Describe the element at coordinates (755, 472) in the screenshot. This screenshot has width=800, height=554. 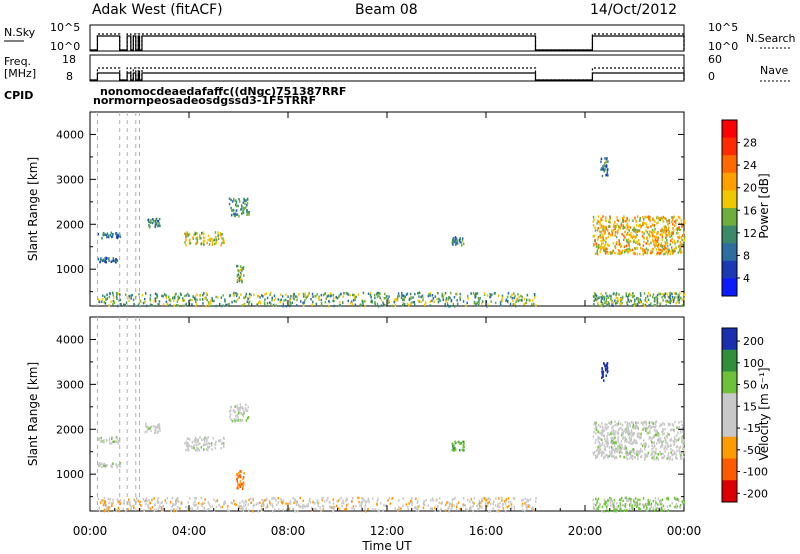
I see `velocity-colorbar-tick-label: -100` at that location.